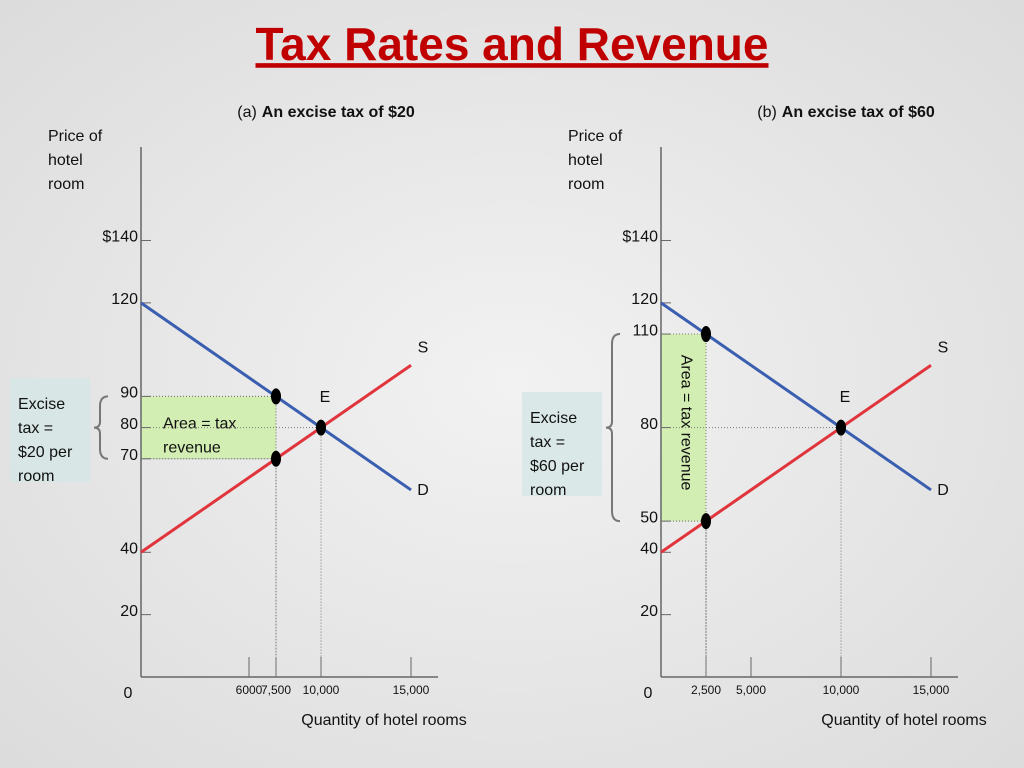 This screenshot has width=1024, height=768. Describe the element at coordinates (247, 112) in the screenshot. I see `panel-label: (a)` at that location.